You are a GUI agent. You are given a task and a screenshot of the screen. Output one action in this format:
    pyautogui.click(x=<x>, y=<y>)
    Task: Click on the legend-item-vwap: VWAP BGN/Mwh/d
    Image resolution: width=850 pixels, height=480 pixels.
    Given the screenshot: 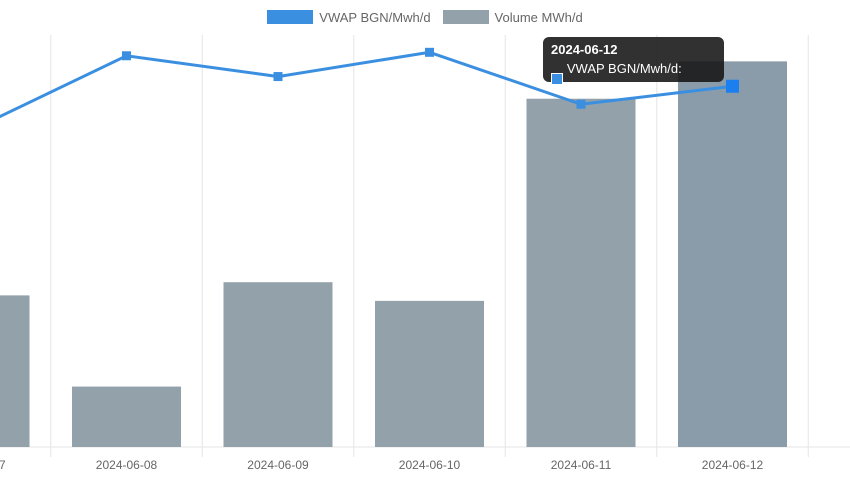 What is the action you would take?
    pyautogui.click(x=349, y=17)
    